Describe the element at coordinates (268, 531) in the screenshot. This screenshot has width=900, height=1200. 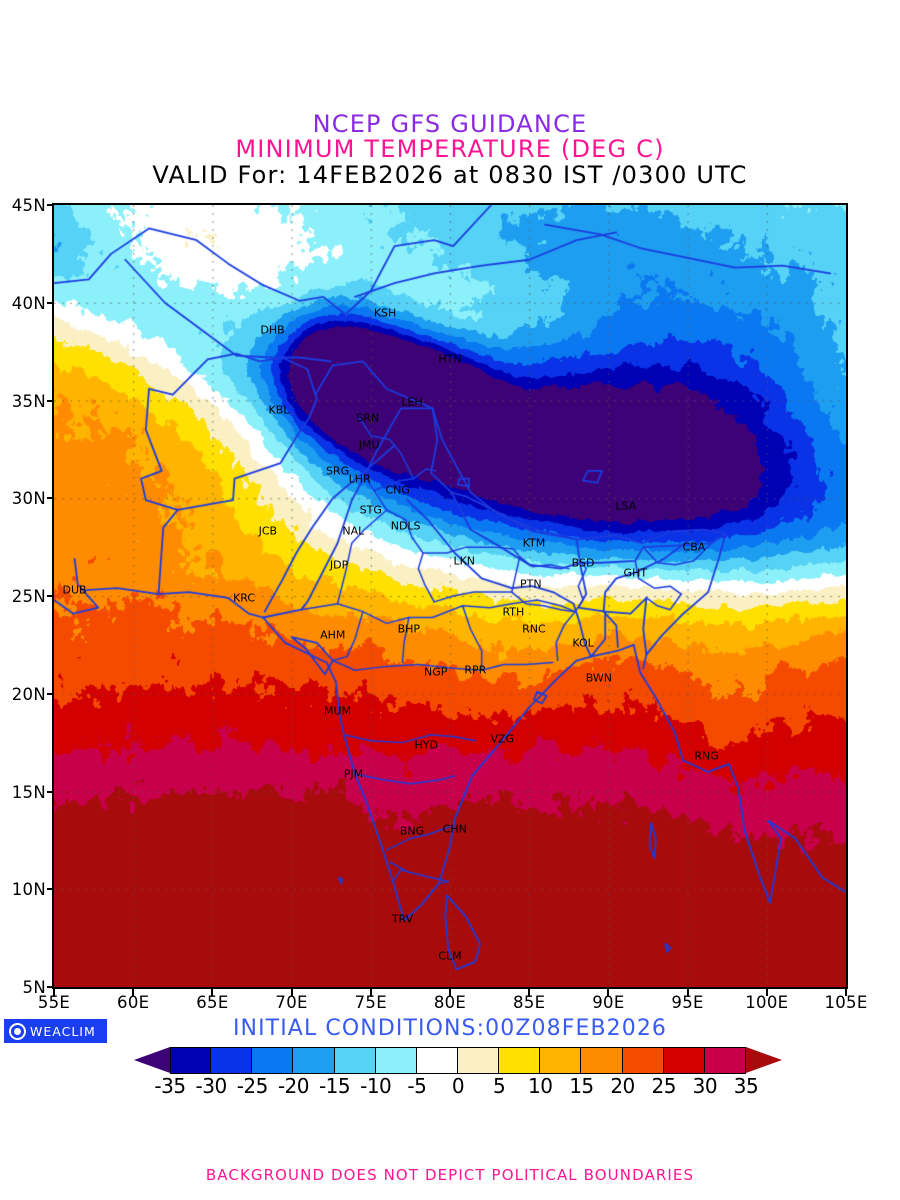
I see `station-label-jcb: JCB` at that location.